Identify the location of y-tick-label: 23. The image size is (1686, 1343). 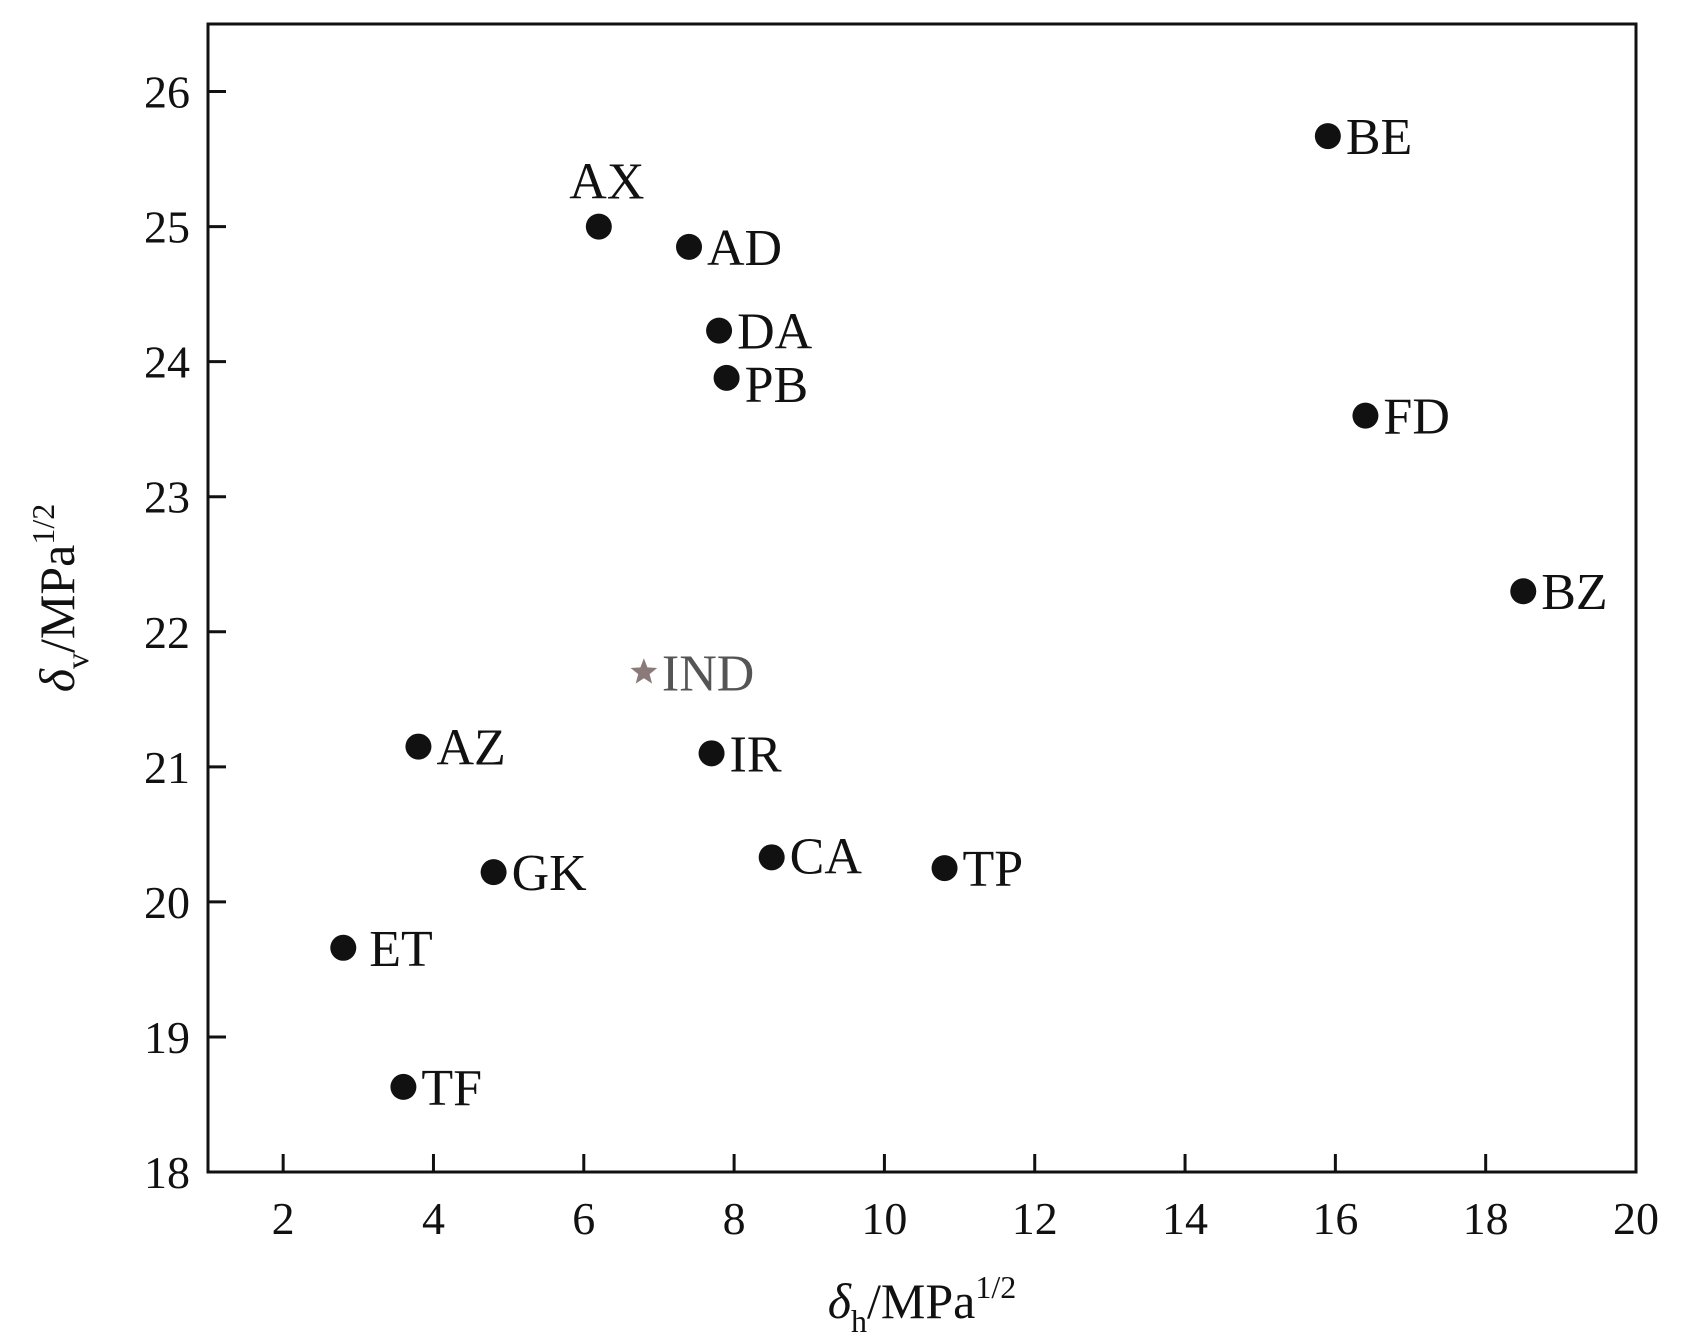
(167, 497).